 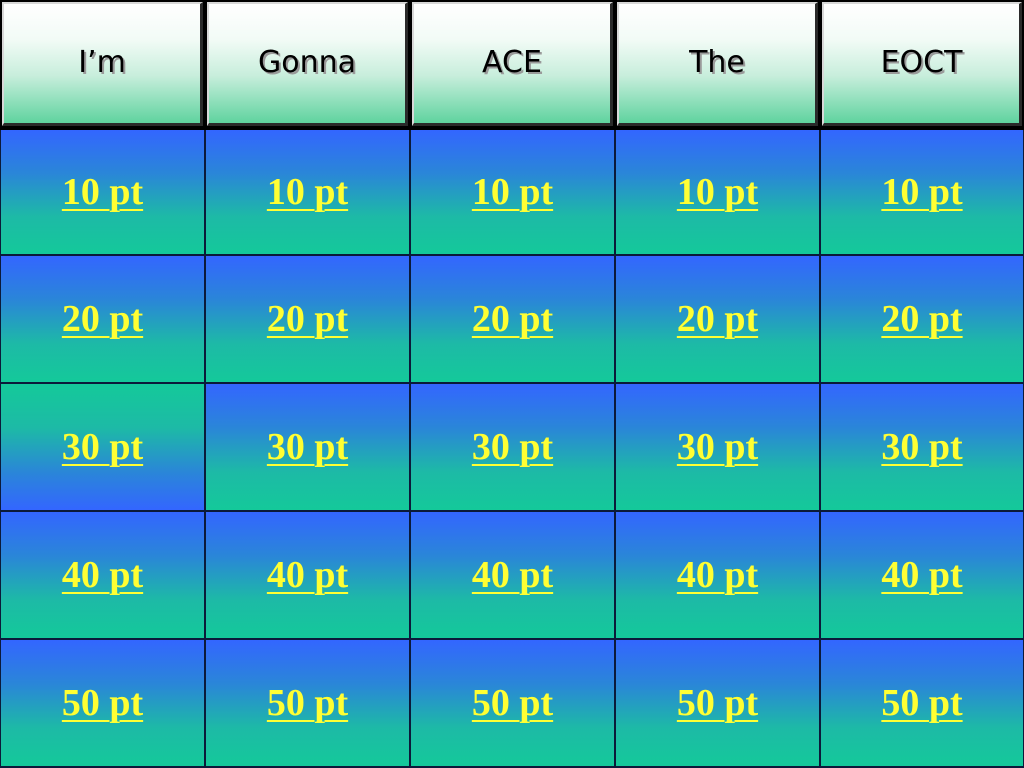 I want to click on question-tile-r2-c1: 20 pt, so click(x=102, y=320).